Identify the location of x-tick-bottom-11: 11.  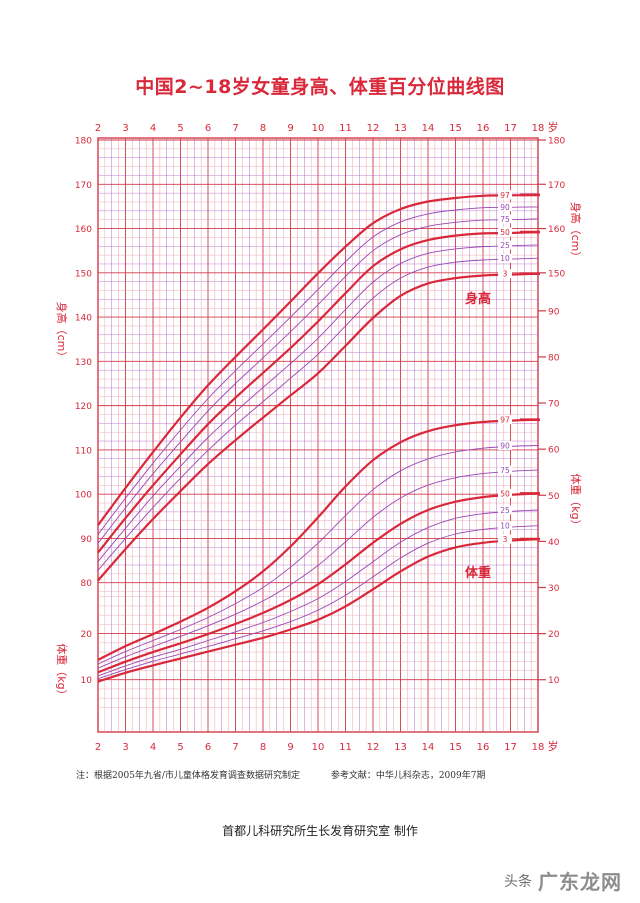
(345, 747).